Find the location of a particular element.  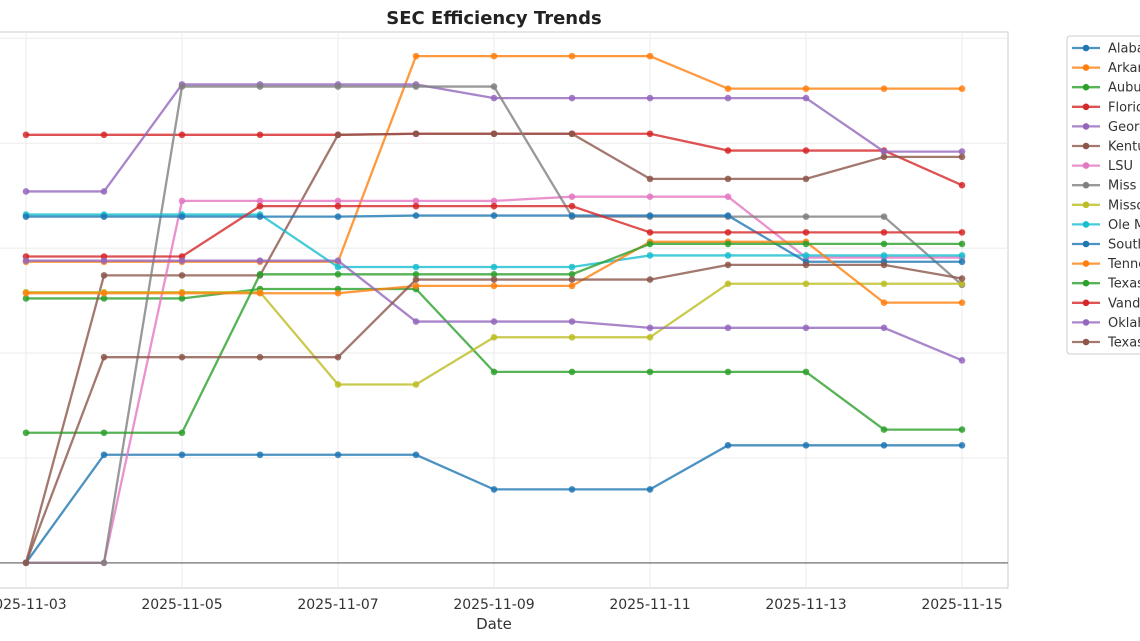

x-tick-label: 2025-11-13 is located at coordinates (805, 605).